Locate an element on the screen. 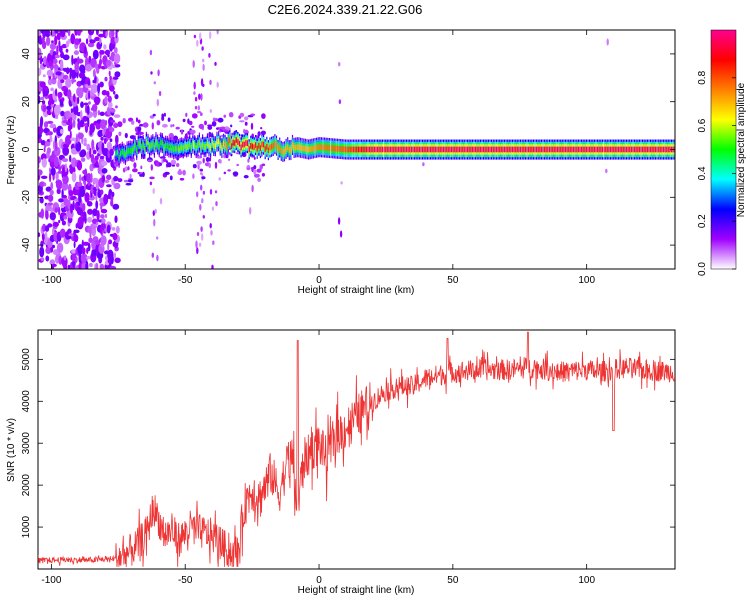 The height and width of the screenshot is (600, 750). snr-y-tick-label: 2000 is located at coordinates (26, 485).